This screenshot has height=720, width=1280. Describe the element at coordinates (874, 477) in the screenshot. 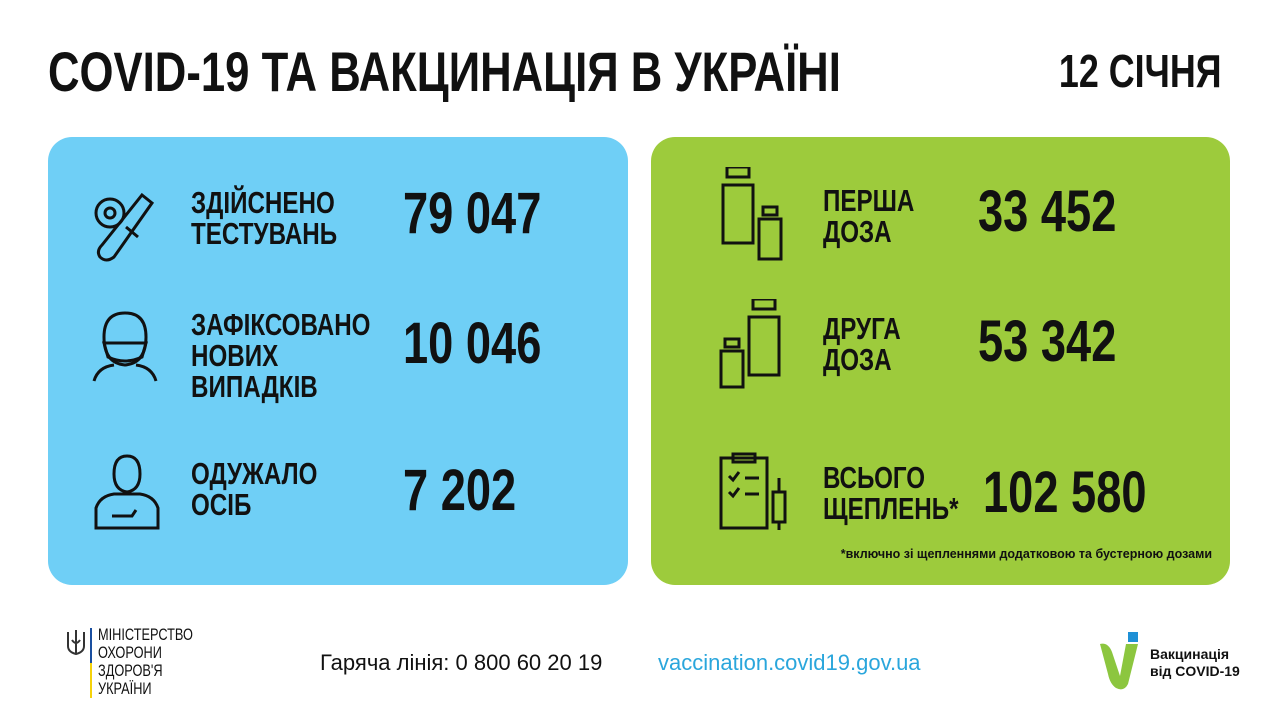

I see `label: ВСЬОГО` at that location.